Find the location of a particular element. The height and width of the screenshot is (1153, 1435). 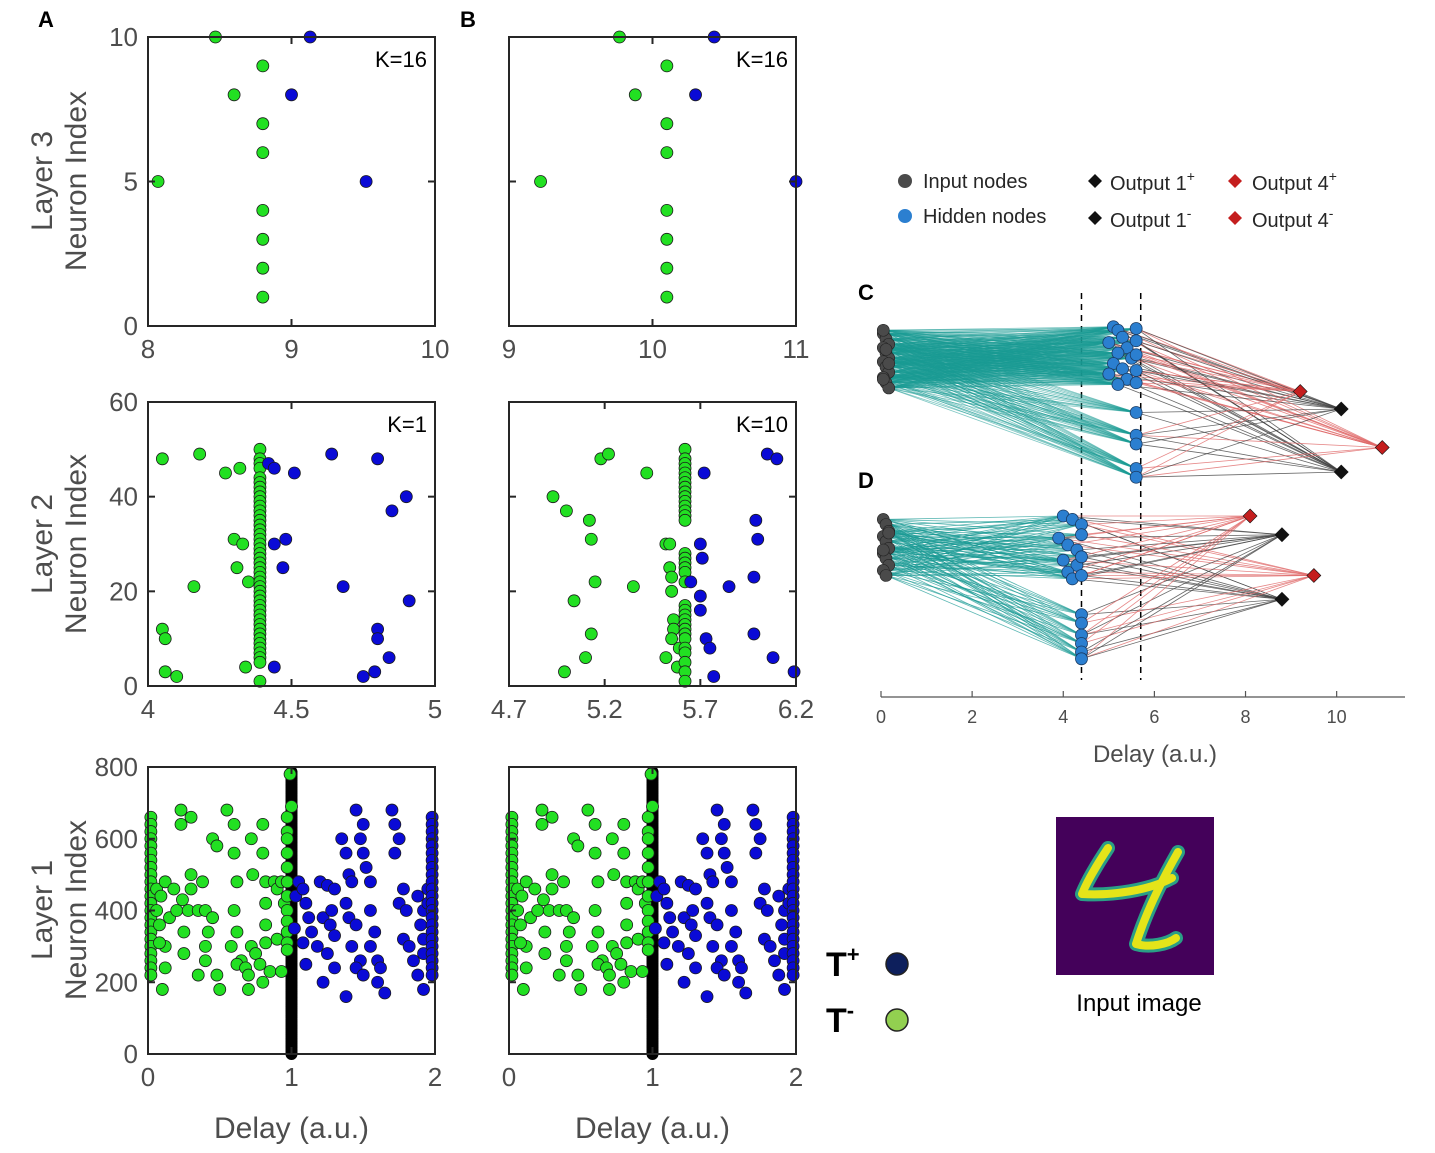

t-minus-label: T- is located at coordinates (840, 1019).